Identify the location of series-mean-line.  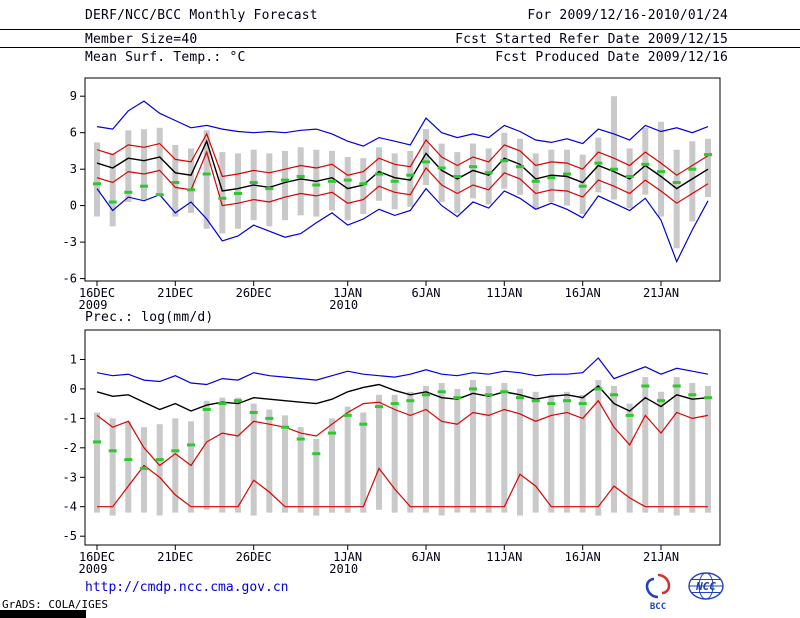
(402, 165).